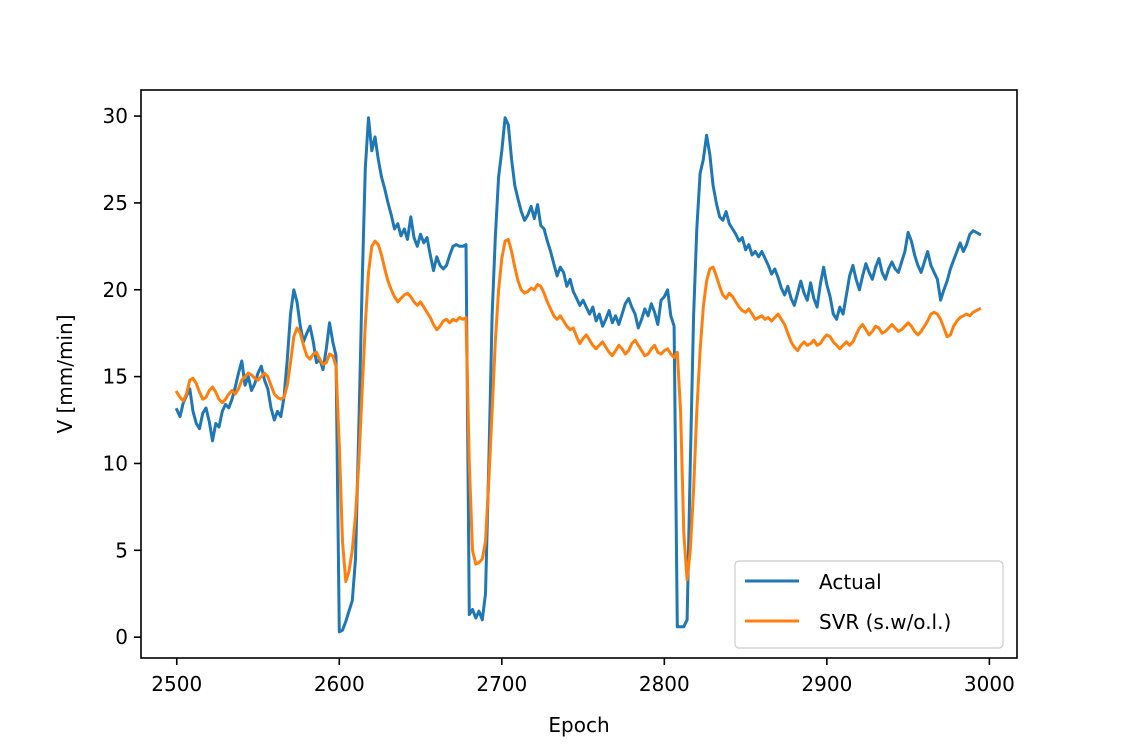 This screenshot has height=753, width=1129. I want to click on x-tick-label: 2800, so click(664, 684).